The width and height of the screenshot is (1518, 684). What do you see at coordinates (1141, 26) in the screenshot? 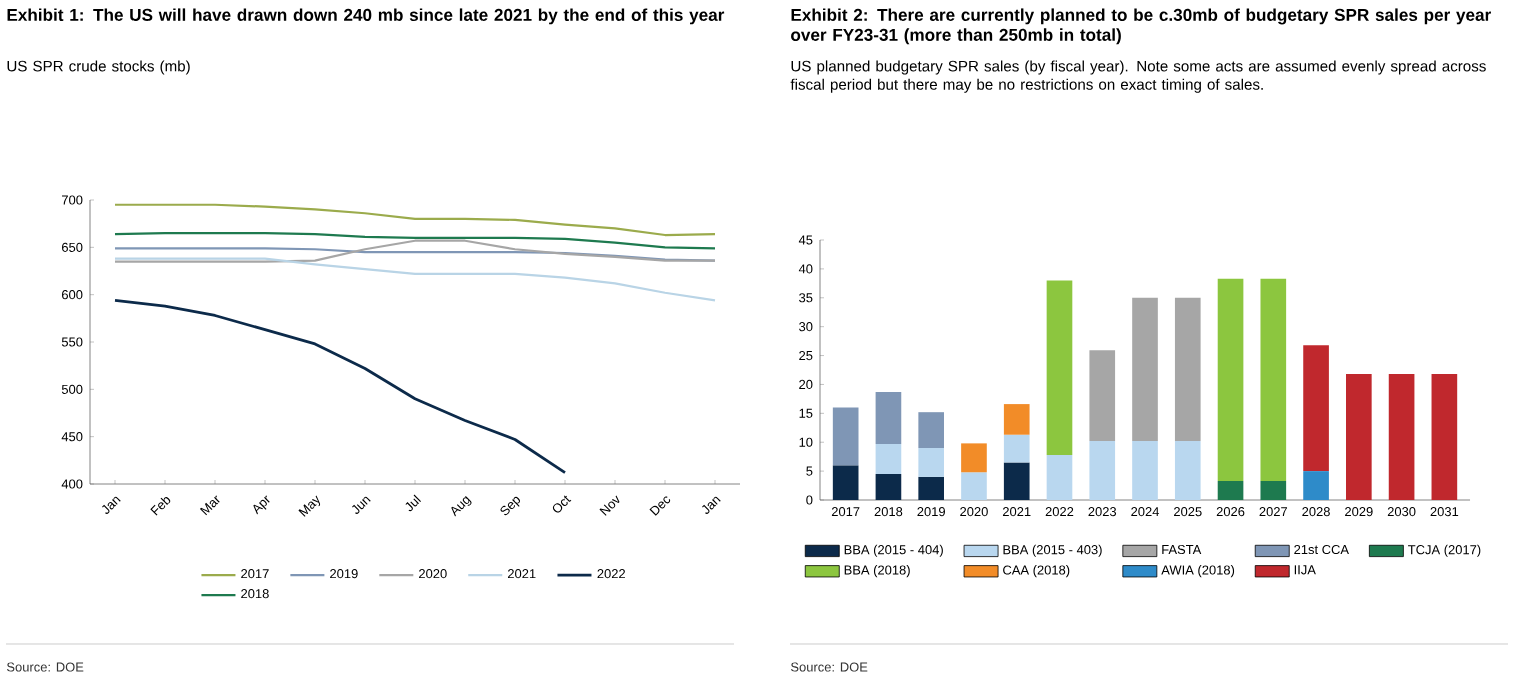
I see `chart-title: Exhibit 2: There are currently planned to be c.30mb of budgetary SPR sales per year over FY23-31 (more than 250mb in total)` at bounding box center [1141, 26].